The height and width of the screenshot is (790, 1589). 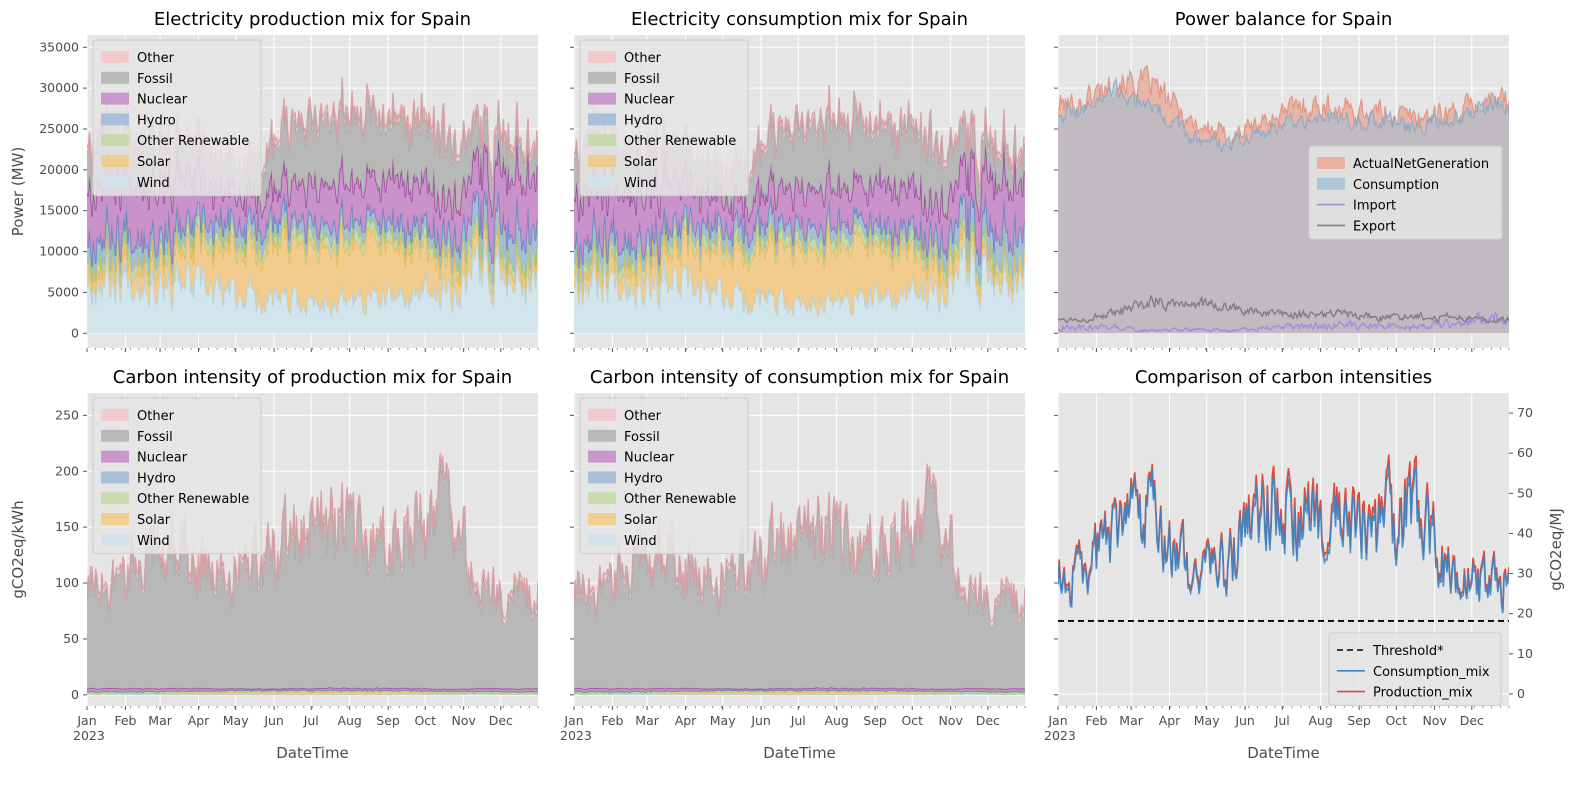 What do you see at coordinates (1525, 532) in the screenshot?
I see `y-tick-label-right: 40` at bounding box center [1525, 532].